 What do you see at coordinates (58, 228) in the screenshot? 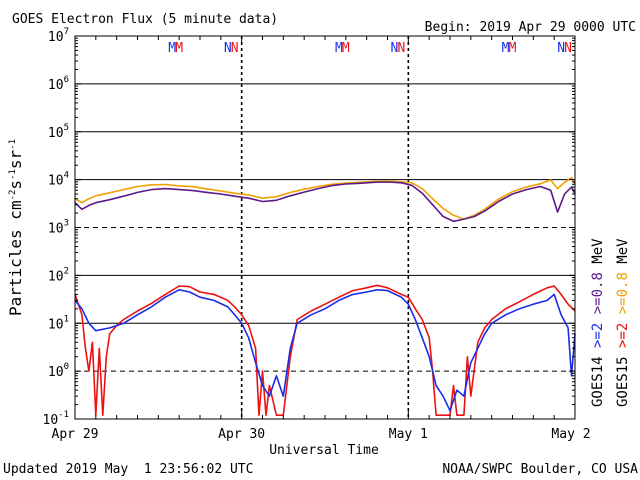
I see `y-tick-label: 10³` at bounding box center [58, 228].